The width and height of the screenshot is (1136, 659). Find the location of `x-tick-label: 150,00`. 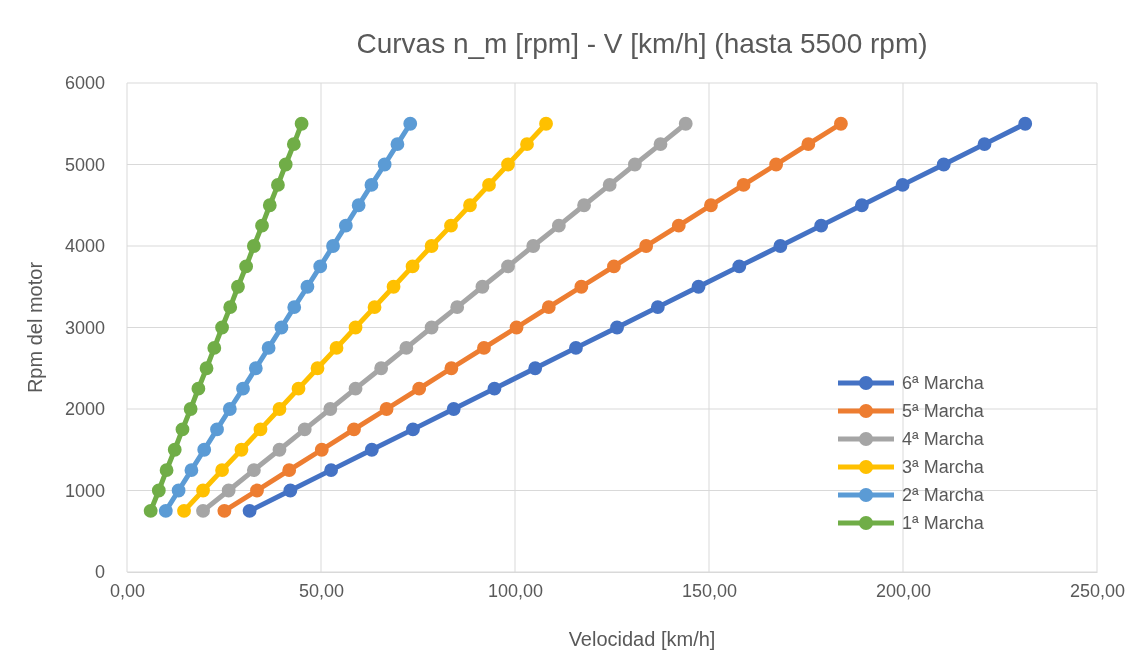

x-tick-label: 150,00 is located at coordinates (709, 590).